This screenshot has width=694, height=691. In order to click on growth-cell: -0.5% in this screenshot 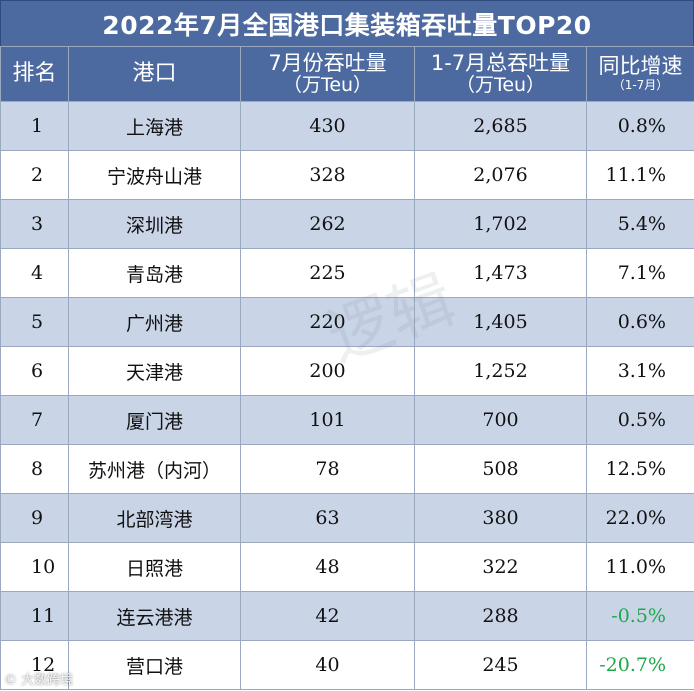, I will do `click(640, 616)`.